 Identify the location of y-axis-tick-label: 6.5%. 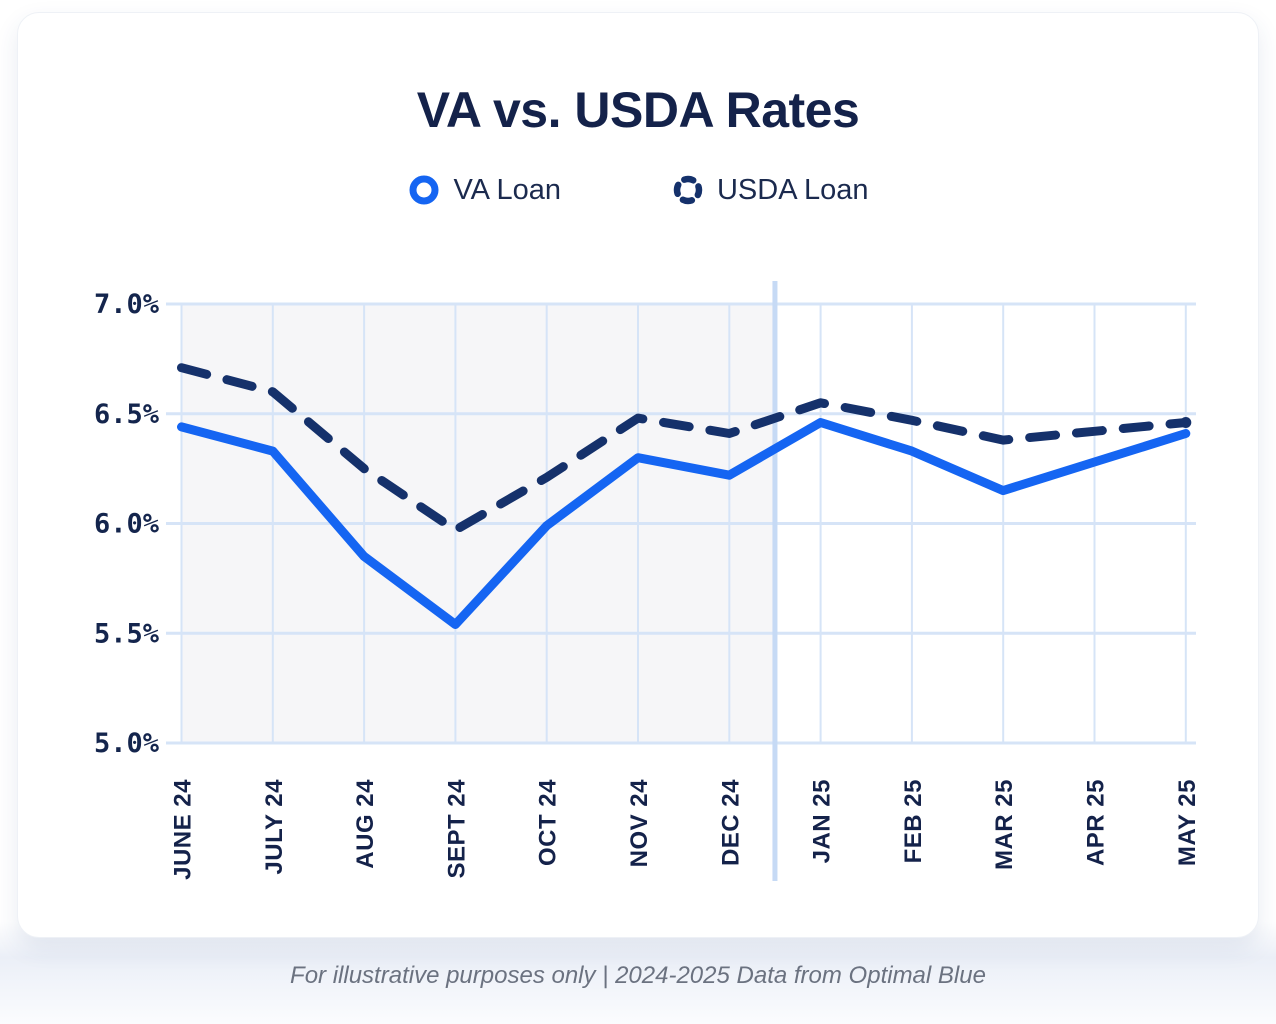
(127, 414).